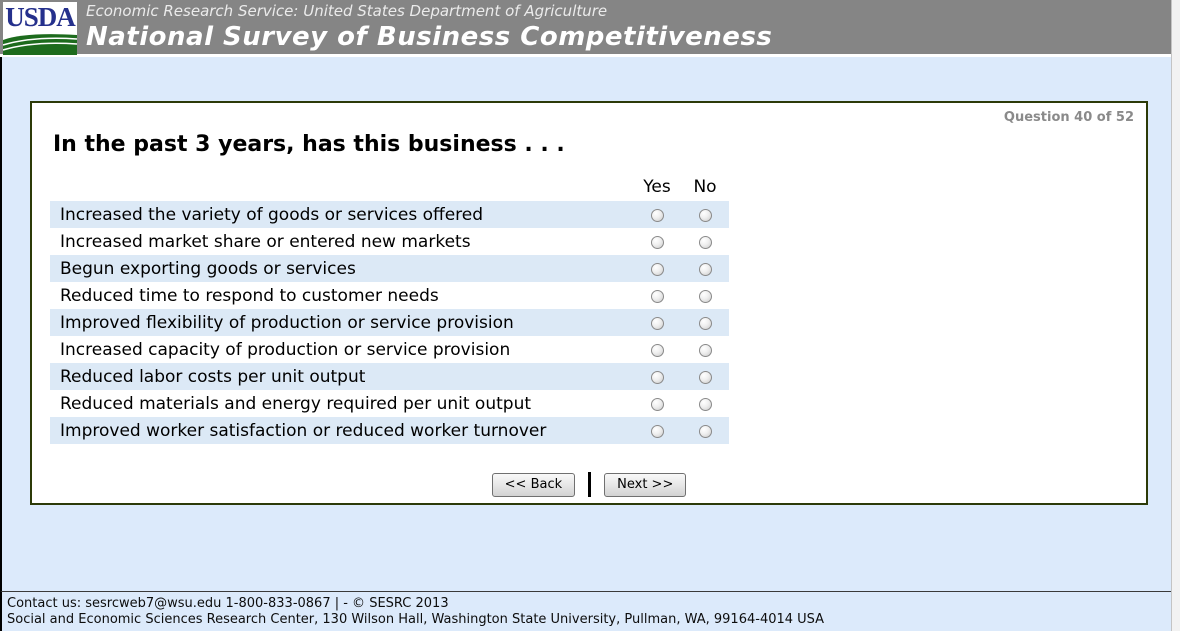  What do you see at coordinates (705, 187) in the screenshot?
I see `column-header-no: No` at bounding box center [705, 187].